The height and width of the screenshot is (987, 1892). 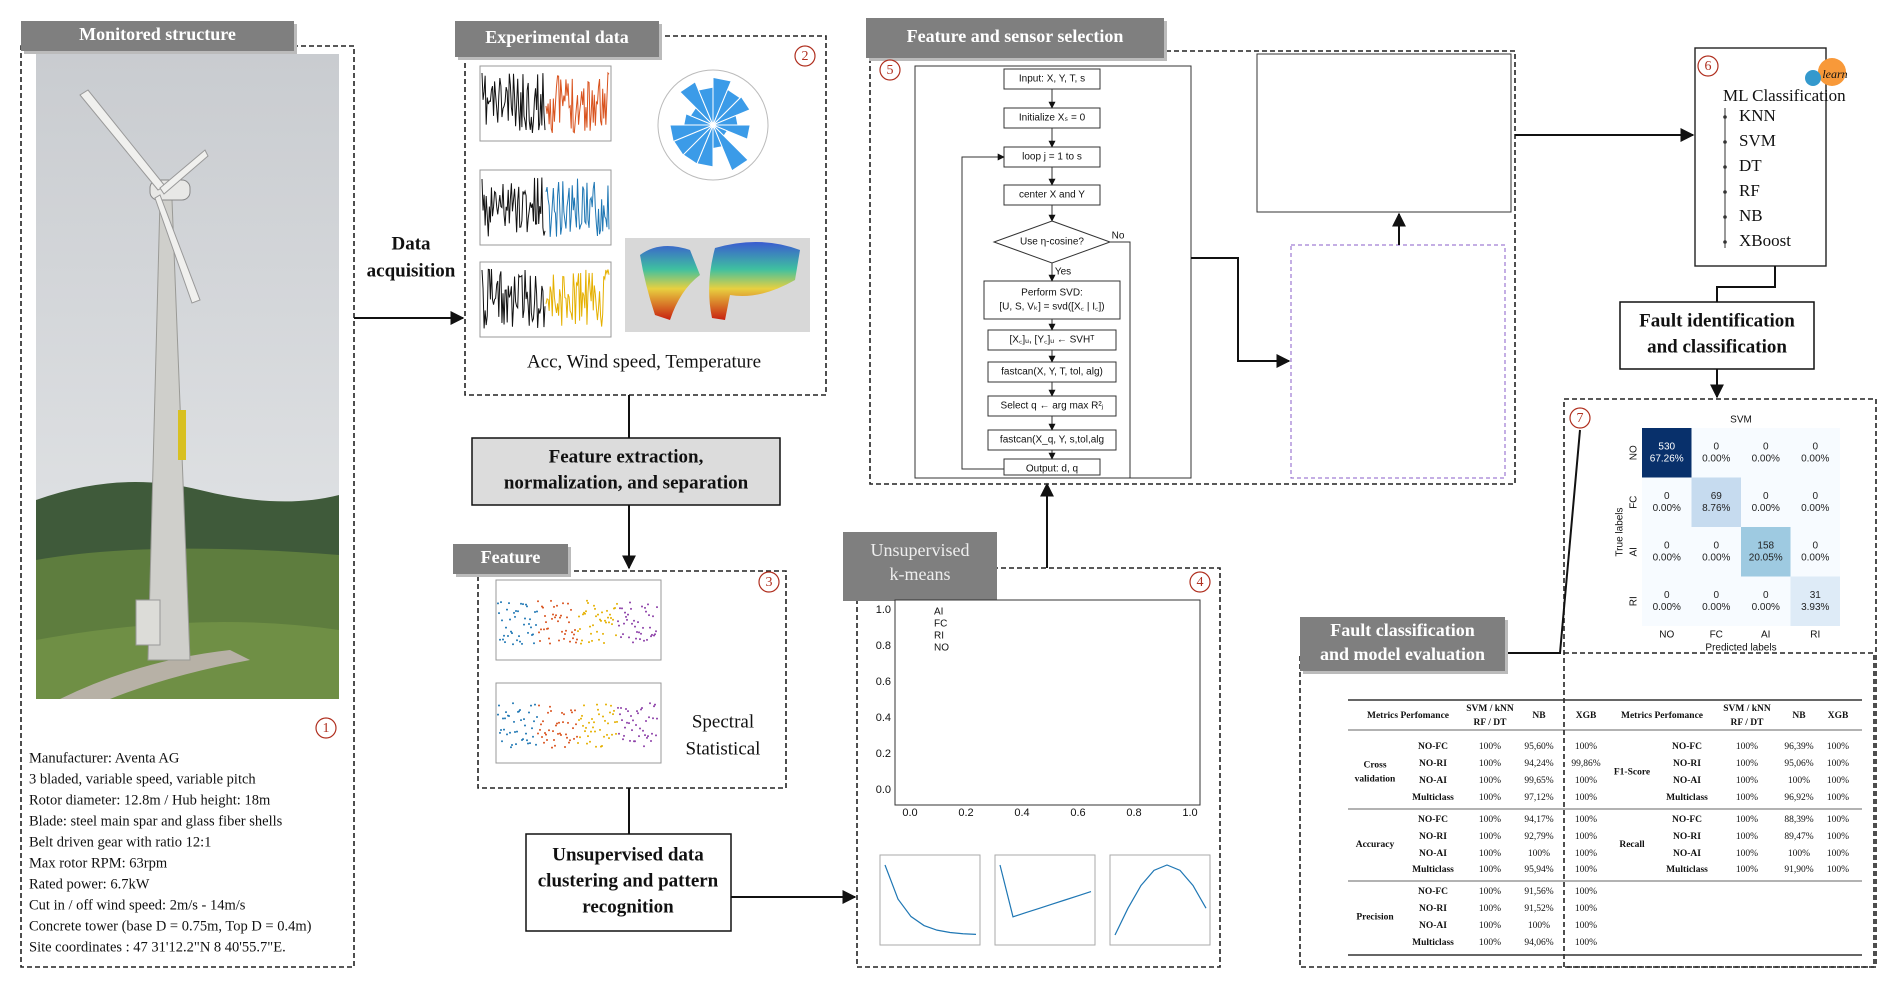 What do you see at coordinates (1751, 215) in the screenshot?
I see `model-name: NB` at bounding box center [1751, 215].